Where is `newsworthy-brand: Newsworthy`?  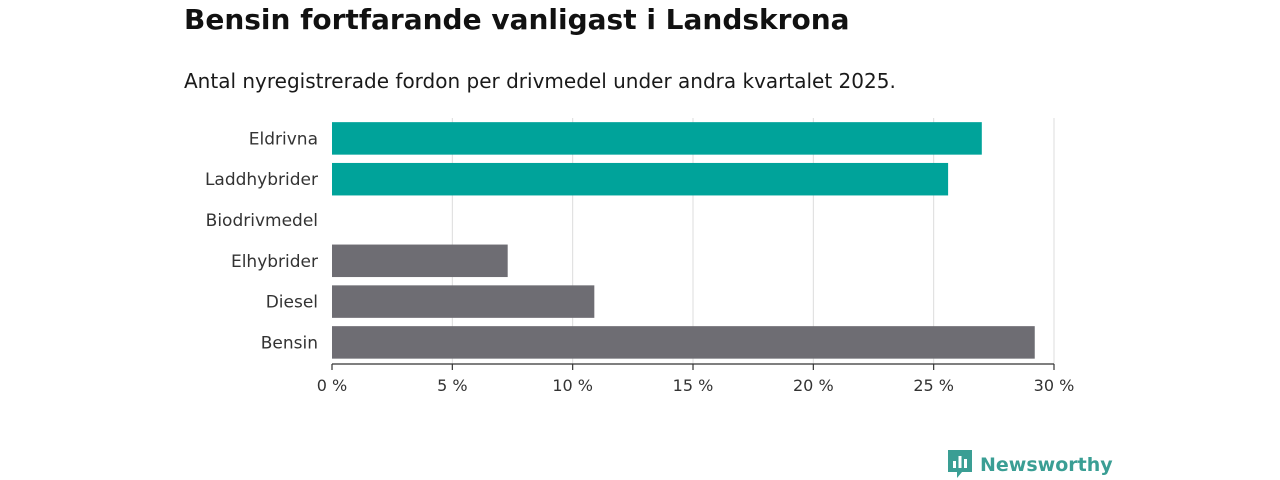
newsworthy-brand: Newsworthy is located at coordinates (1030, 465).